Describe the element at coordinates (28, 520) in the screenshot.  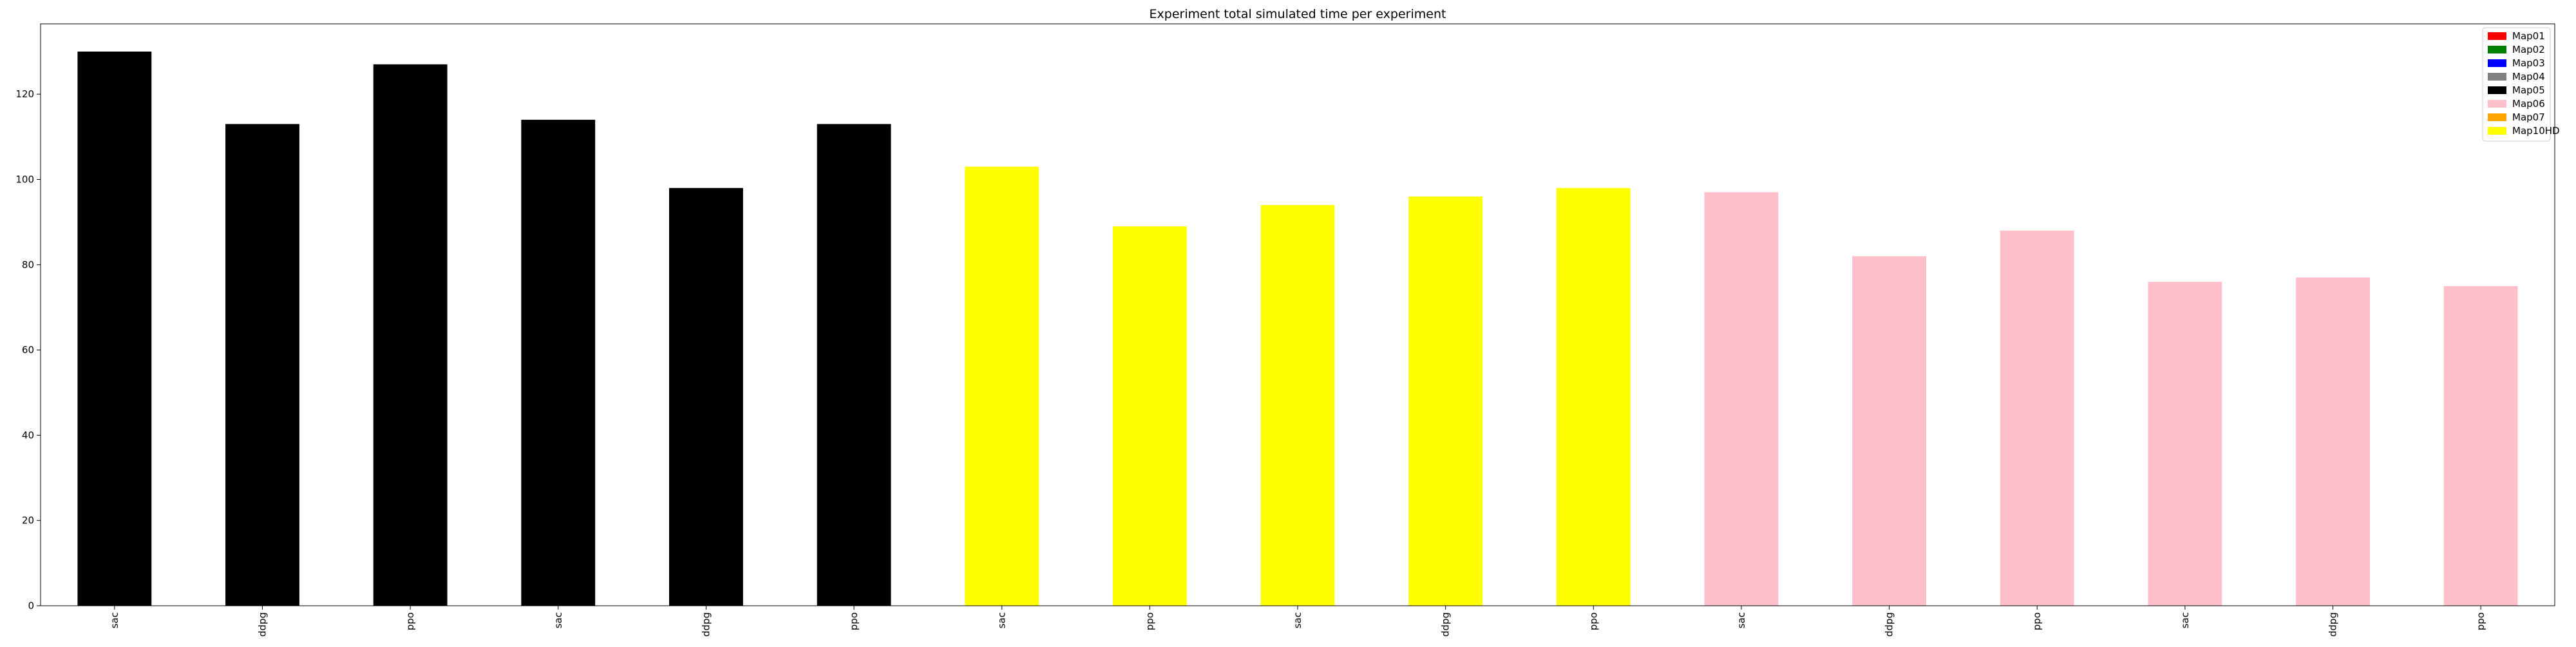
I see `y-tick-label: 20` at that location.